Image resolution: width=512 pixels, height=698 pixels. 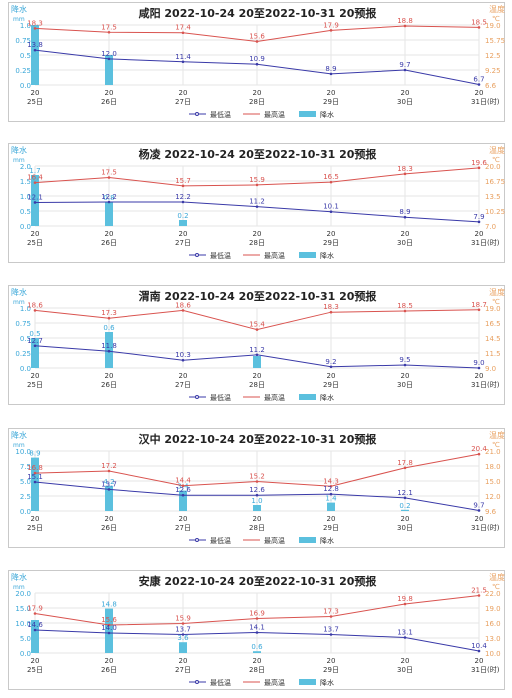 I want to click on min-temp-data-label: 11.2, so click(x=257, y=202).